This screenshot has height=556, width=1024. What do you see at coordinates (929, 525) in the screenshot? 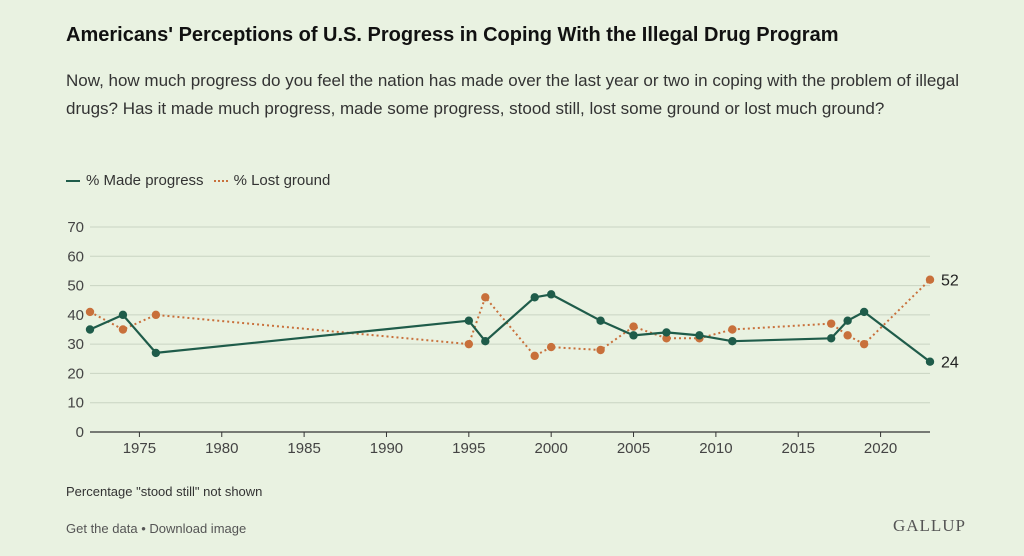
I see `gallup-logo: GALLUP` at bounding box center [929, 525].